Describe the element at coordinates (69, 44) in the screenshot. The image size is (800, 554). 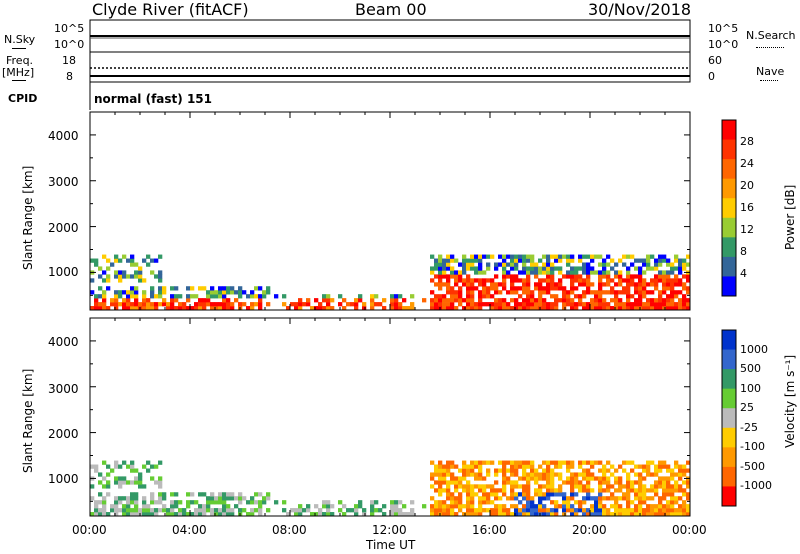
I see `nsky-tick-bottom: 10^0` at that location.